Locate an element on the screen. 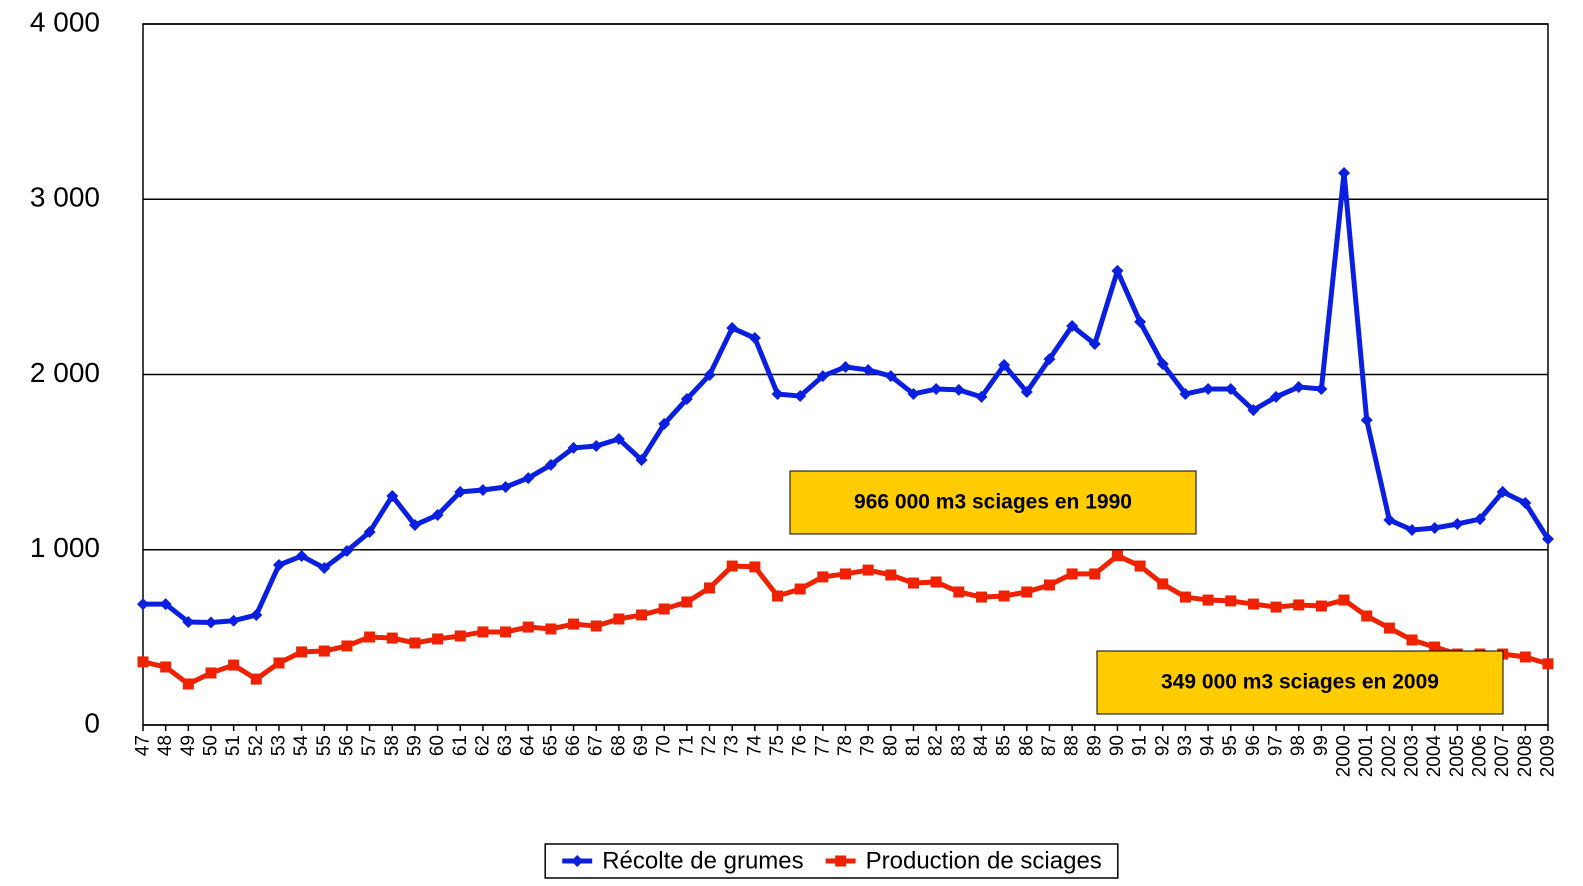  x-tick-label: 67 is located at coordinates (596, 745).